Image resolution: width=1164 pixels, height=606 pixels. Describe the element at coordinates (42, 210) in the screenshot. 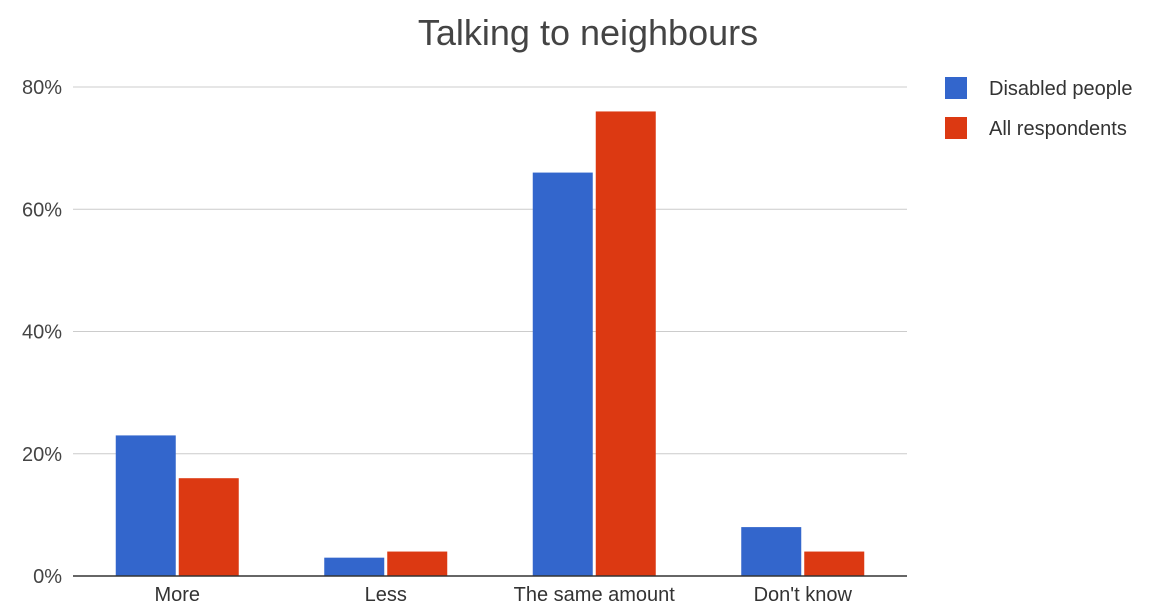

I see `y-tick-label: 60%` at that location.